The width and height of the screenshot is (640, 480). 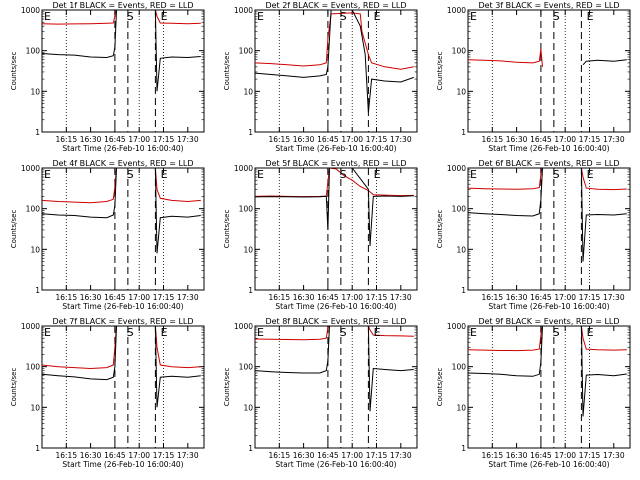 What do you see at coordinates (548, 321) in the screenshot?
I see `chart-title: Det 9f BLACK = Events, RED = LLD` at bounding box center [548, 321].